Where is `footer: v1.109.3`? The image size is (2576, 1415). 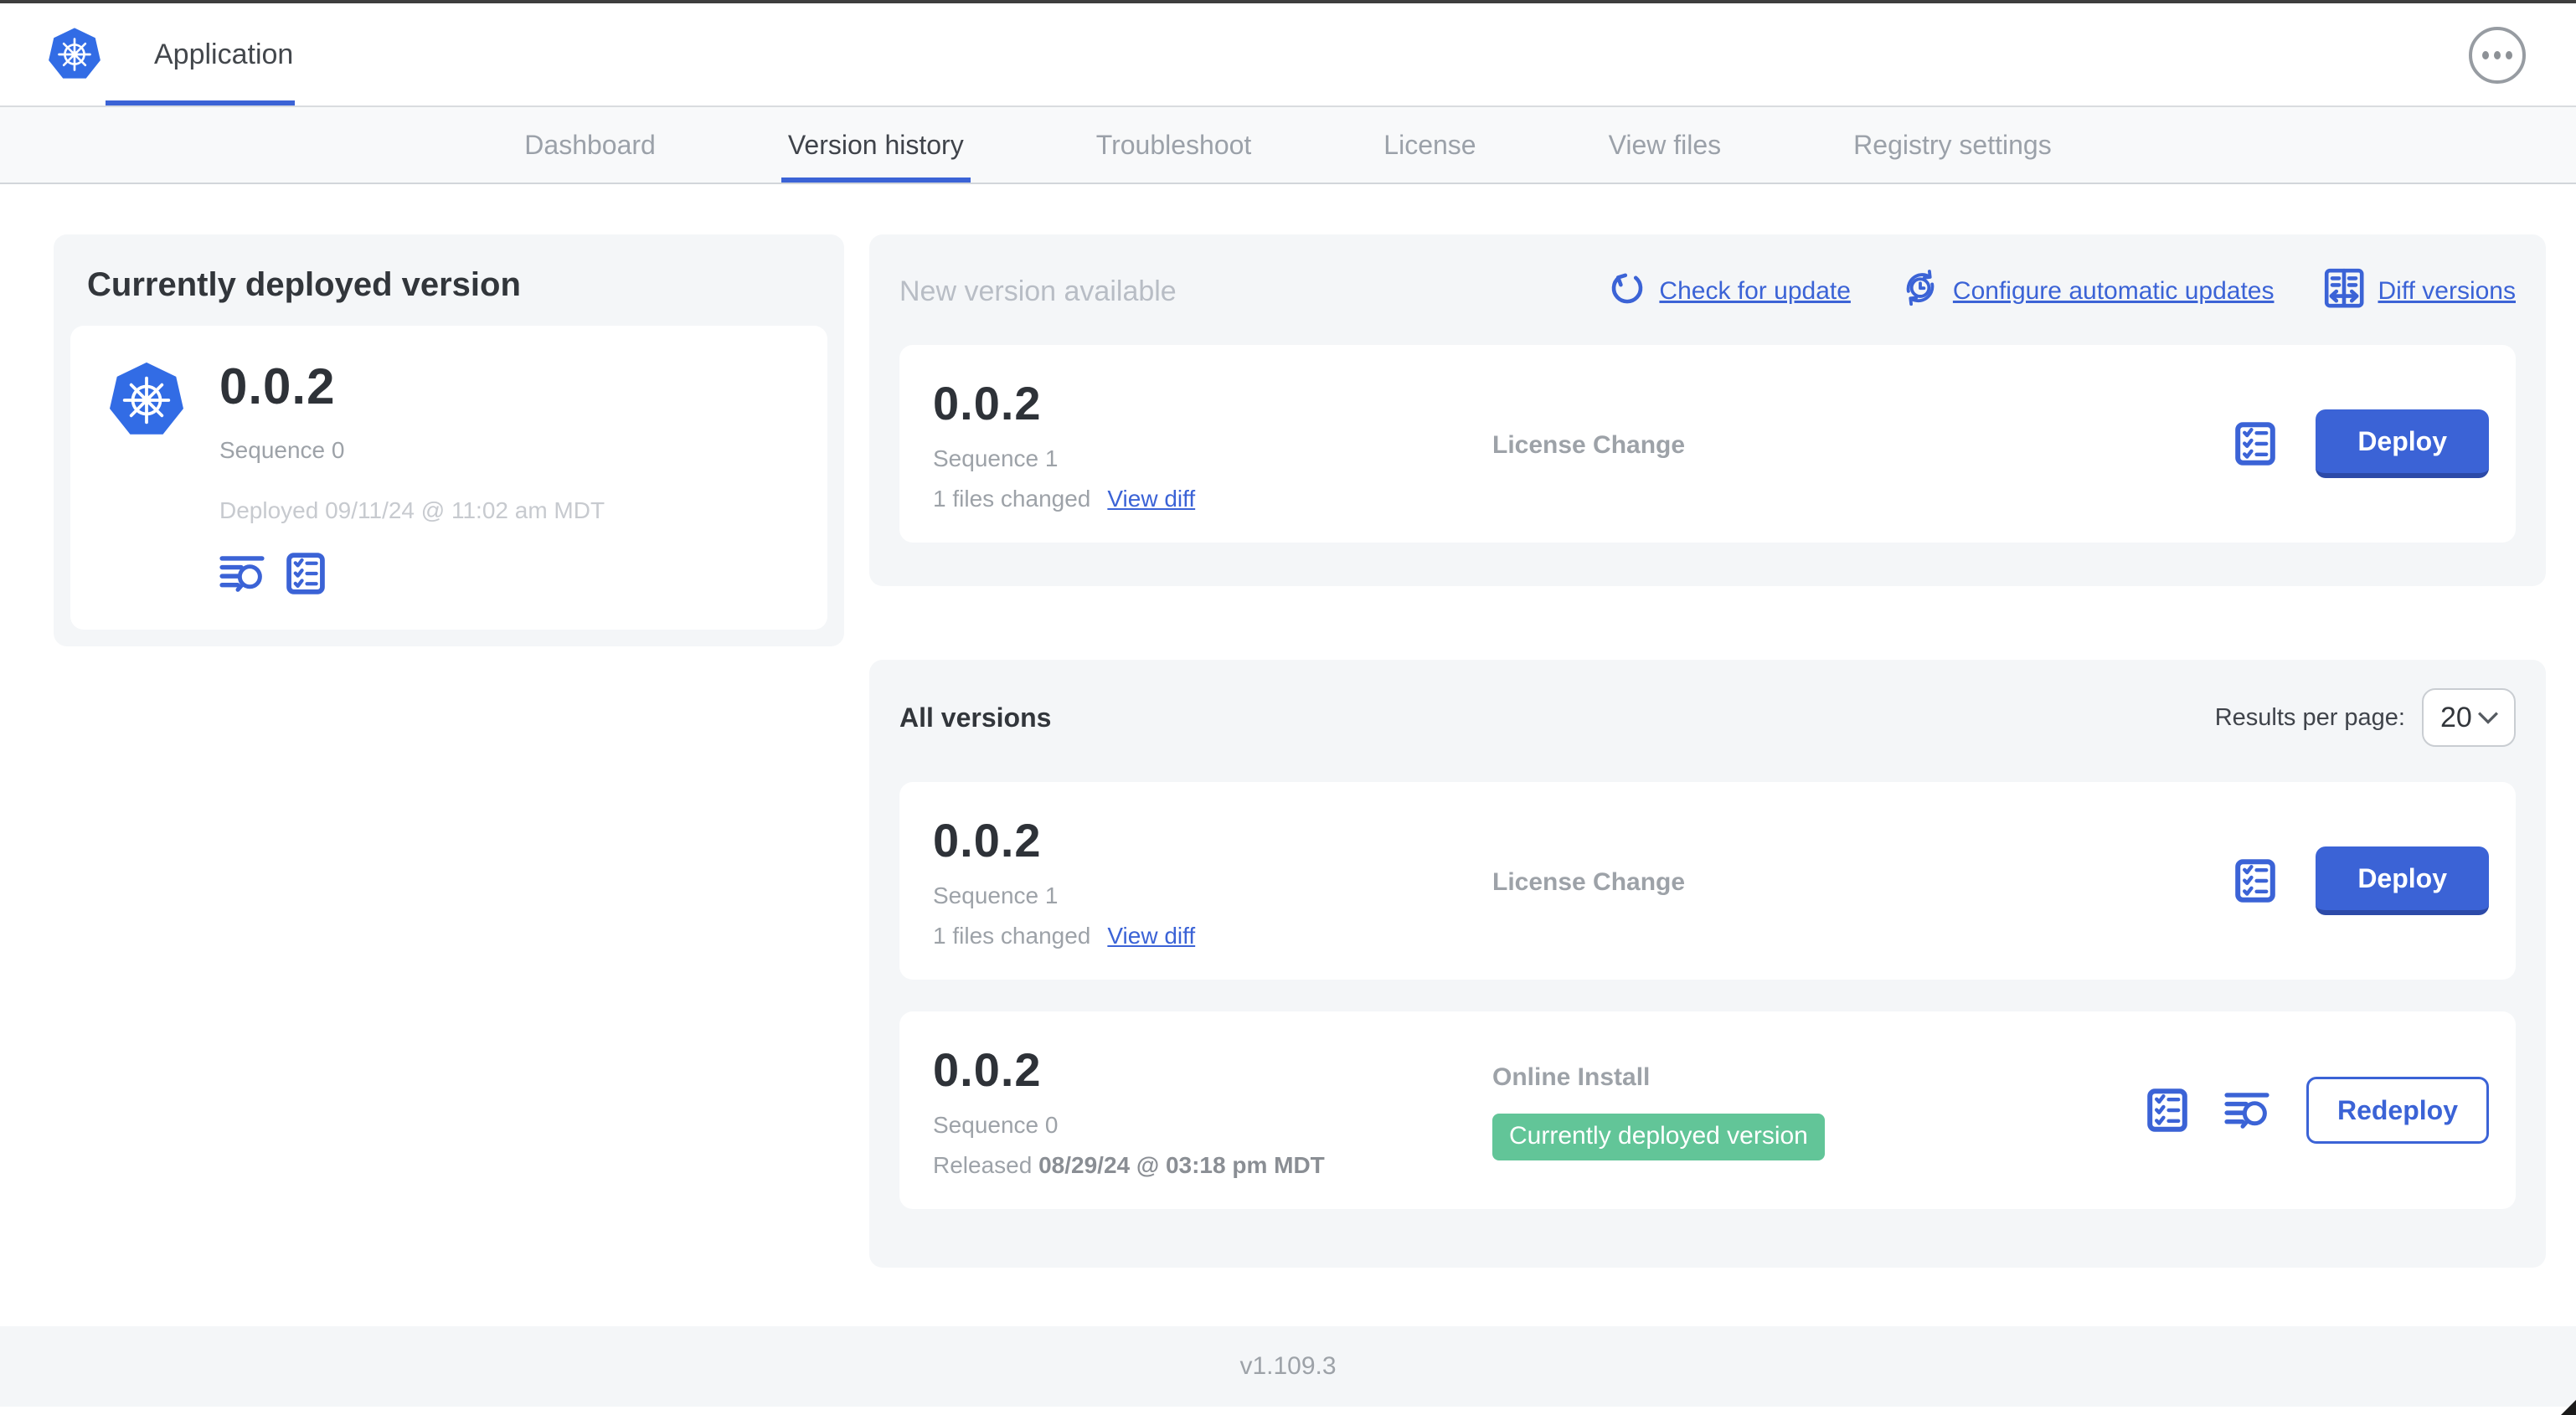
footer: v1.109.3 is located at coordinates (1288, 1366).